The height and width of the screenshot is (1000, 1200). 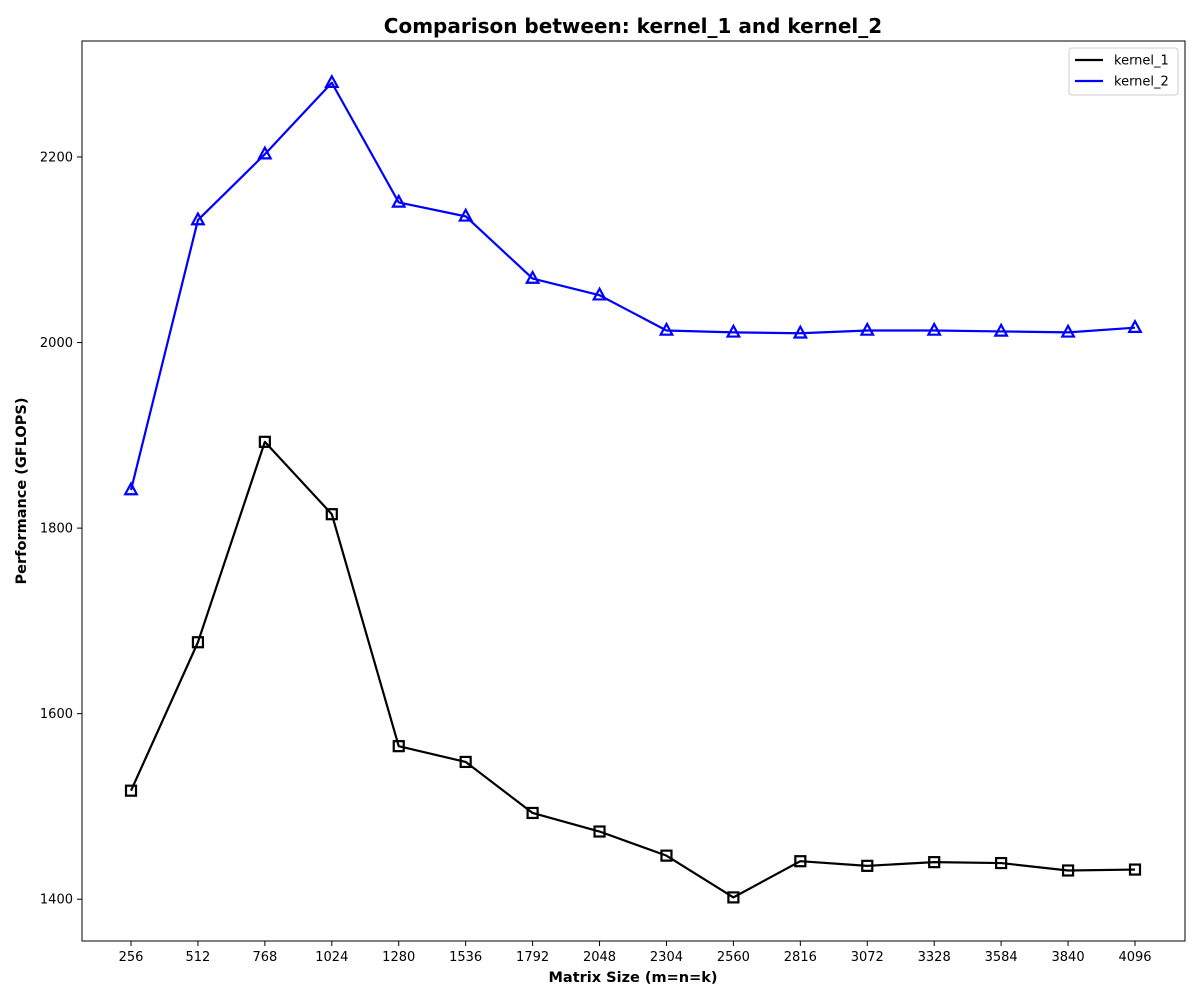 I want to click on y-tick-label: 1800, so click(x=56, y=529).